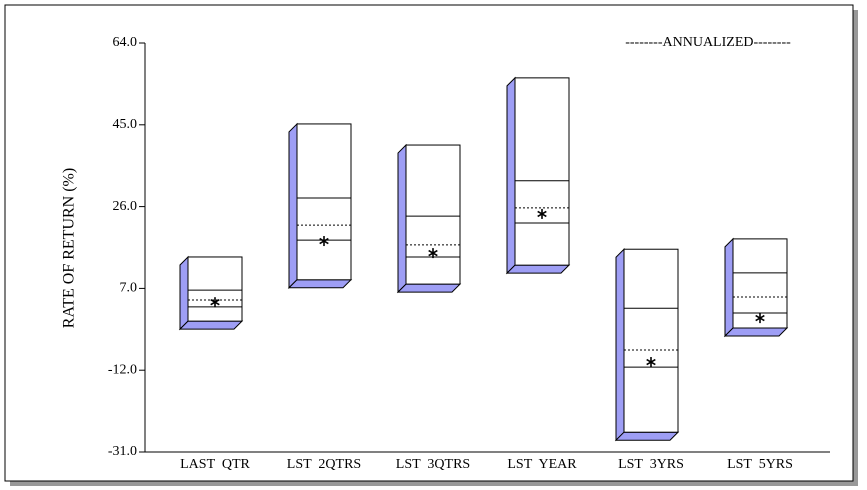 The width and height of the screenshot is (867, 490). I want to click on y-tick-label: -31.0, so click(122, 451).